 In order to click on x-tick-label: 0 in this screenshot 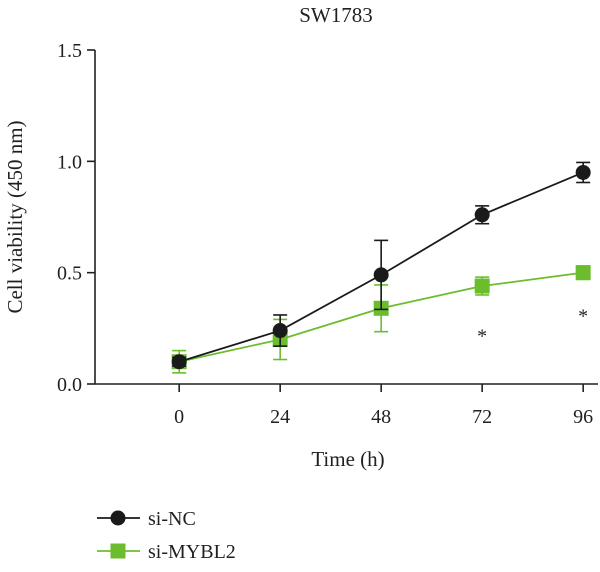, I will do `click(179, 417)`.